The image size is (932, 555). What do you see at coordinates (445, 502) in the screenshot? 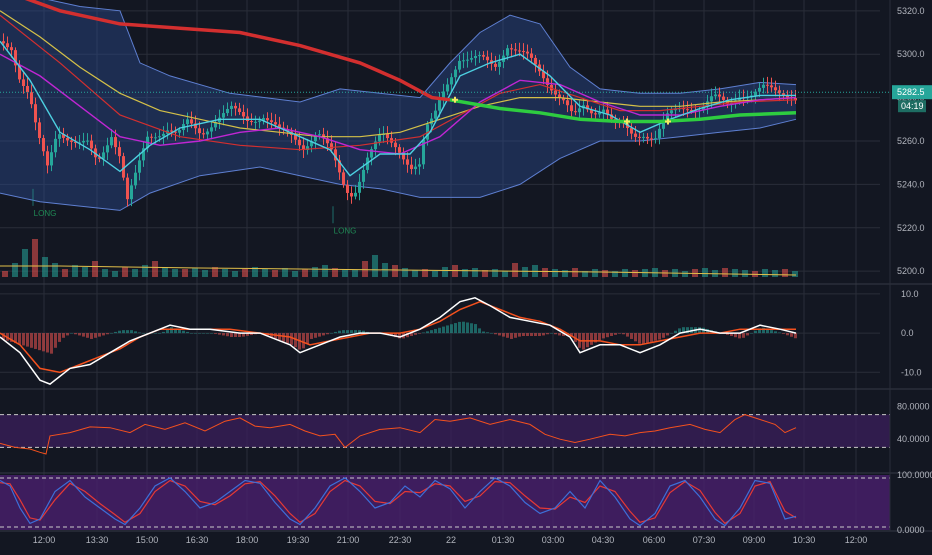
I see `stochastic-pane` at bounding box center [445, 502].